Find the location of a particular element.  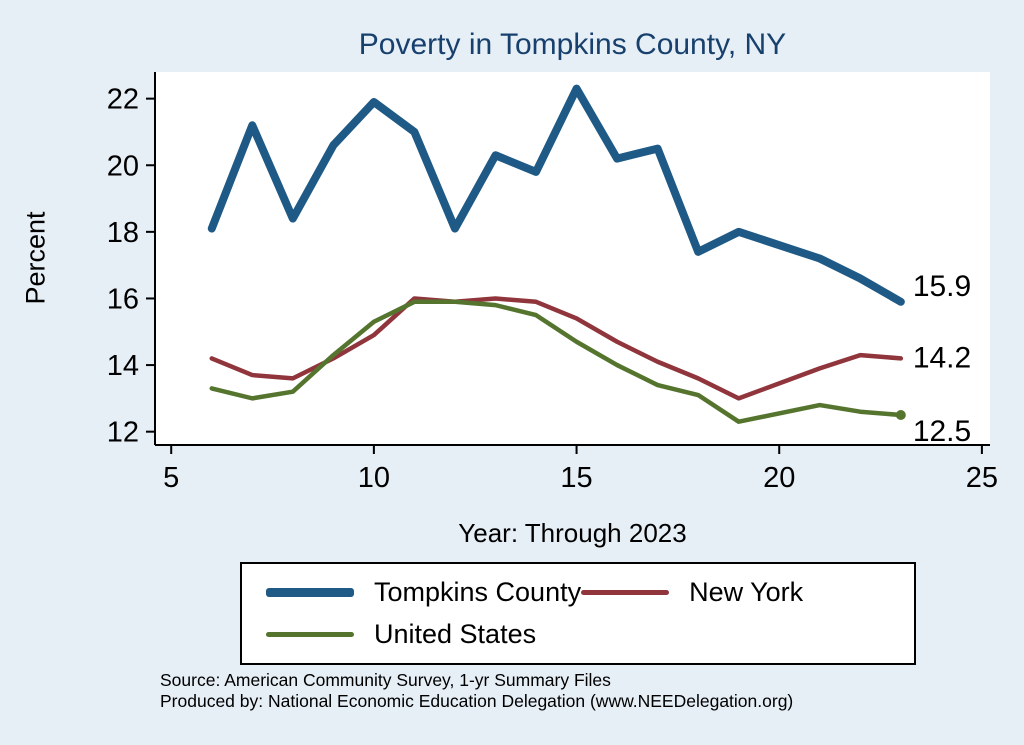

x-tick-label: 10 is located at coordinates (374, 478).